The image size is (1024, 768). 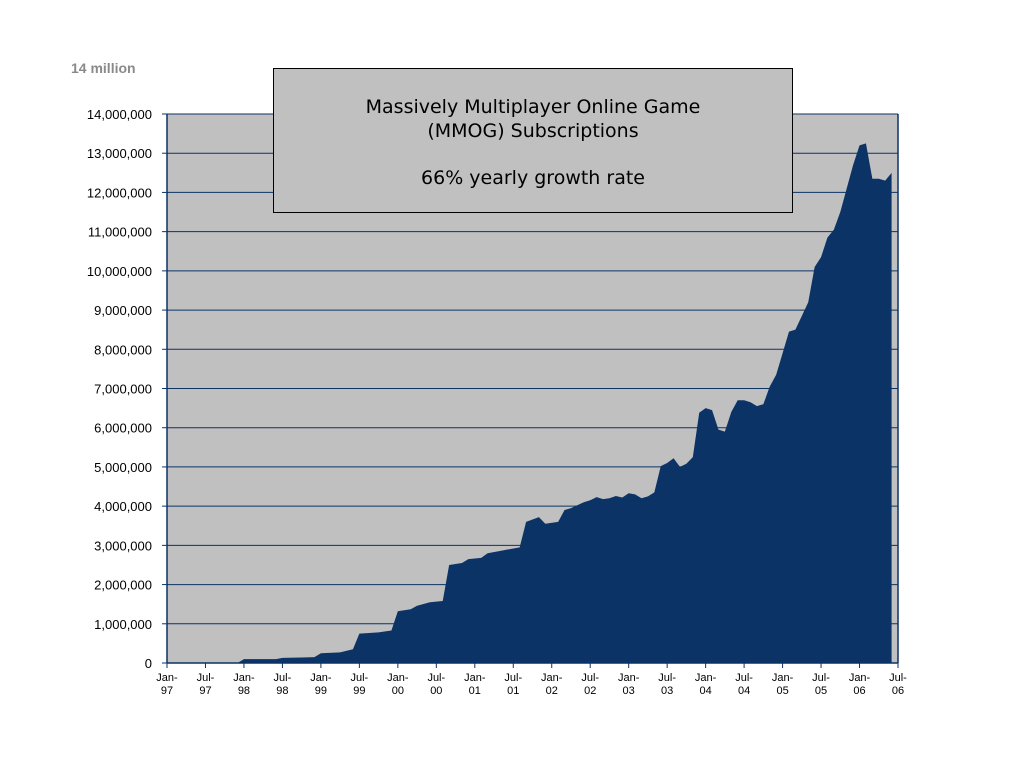 What do you see at coordinates (119, 153) in the screenshot?
I see `y-tick-label: 13,000,000` at bounding box center [119, 153].